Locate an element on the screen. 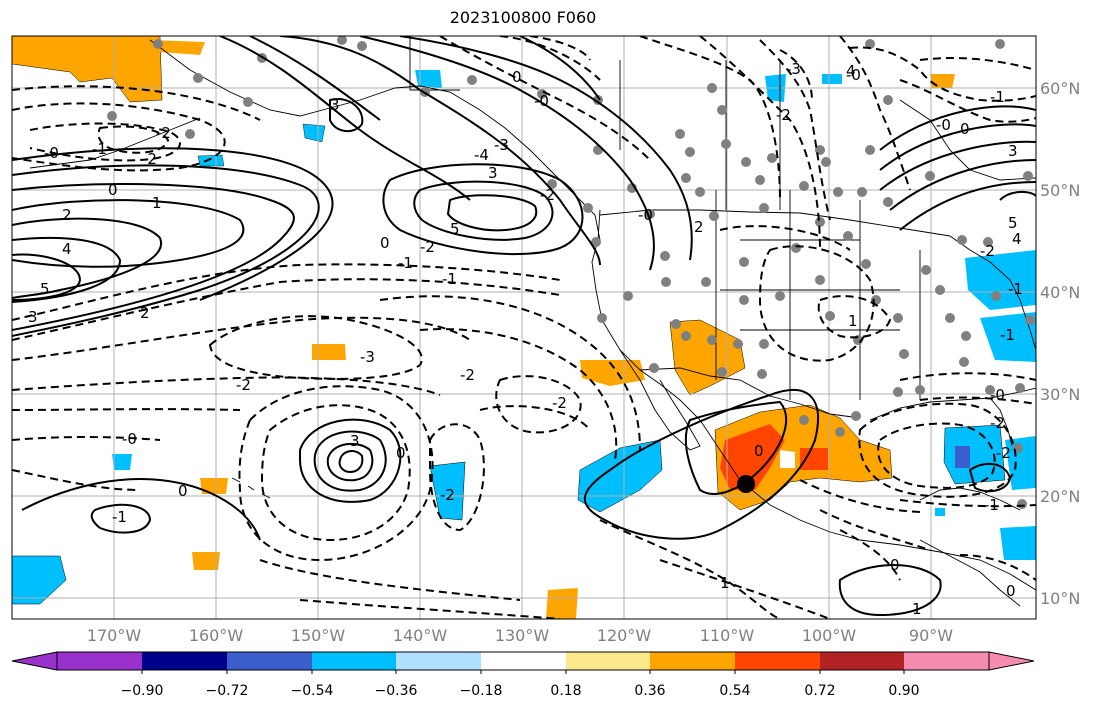  shade-orange-bottom is located at coordinates (562, 603).